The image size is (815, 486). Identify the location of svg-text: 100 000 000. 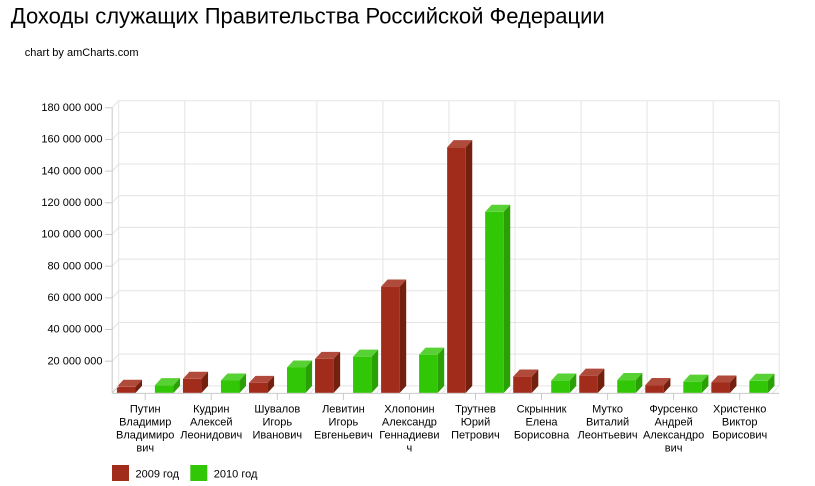
(71, 235).